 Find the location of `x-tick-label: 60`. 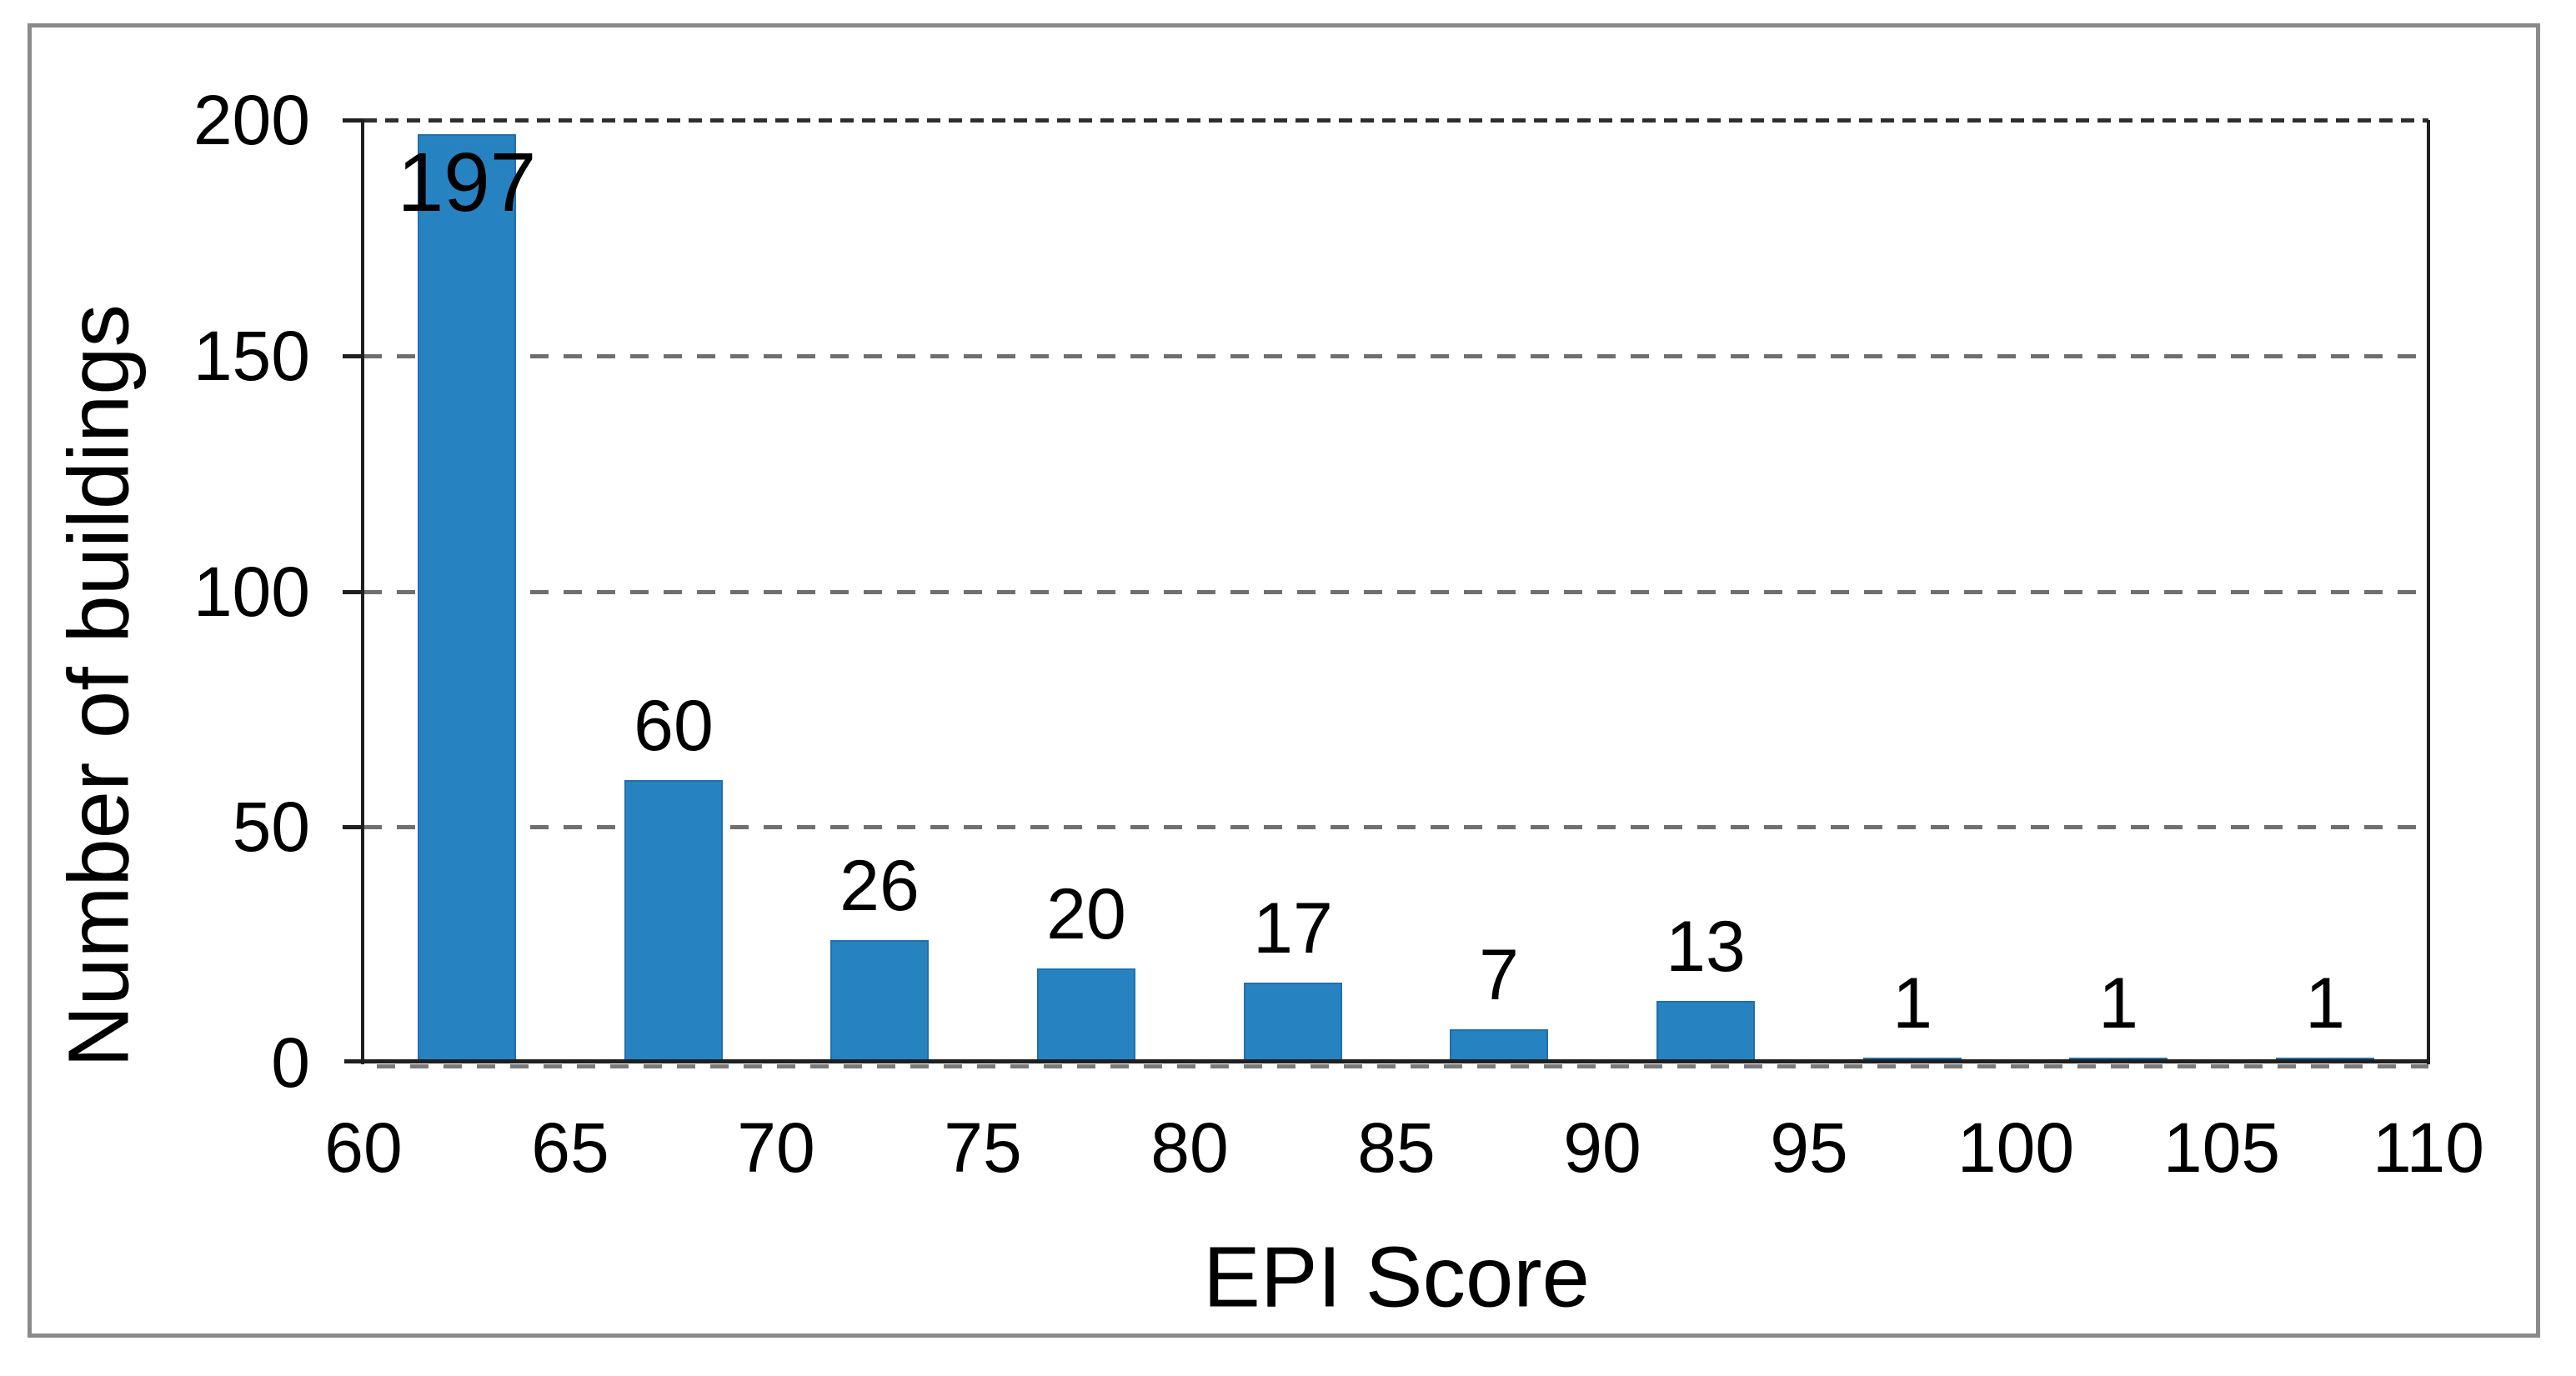

x-tick-label: 60 is located at coordinates (363, 1147).